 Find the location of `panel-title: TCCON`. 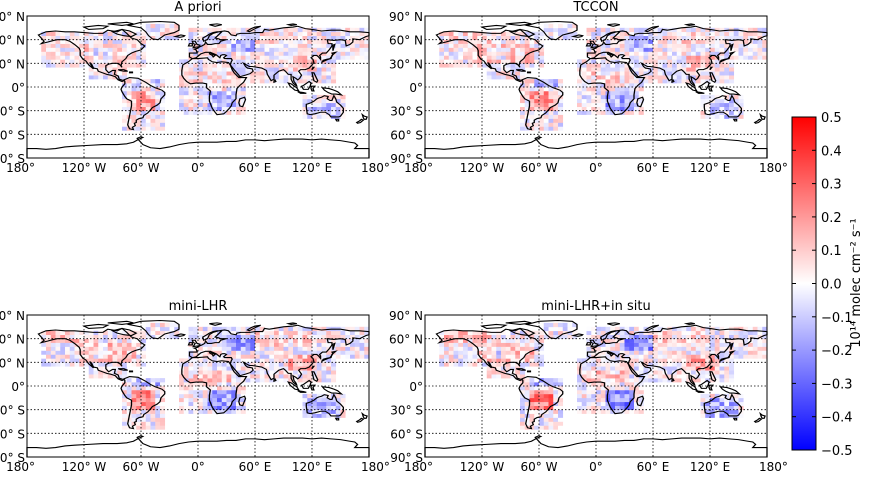

panel-title: TCCON is located at coordinates (595, 7).